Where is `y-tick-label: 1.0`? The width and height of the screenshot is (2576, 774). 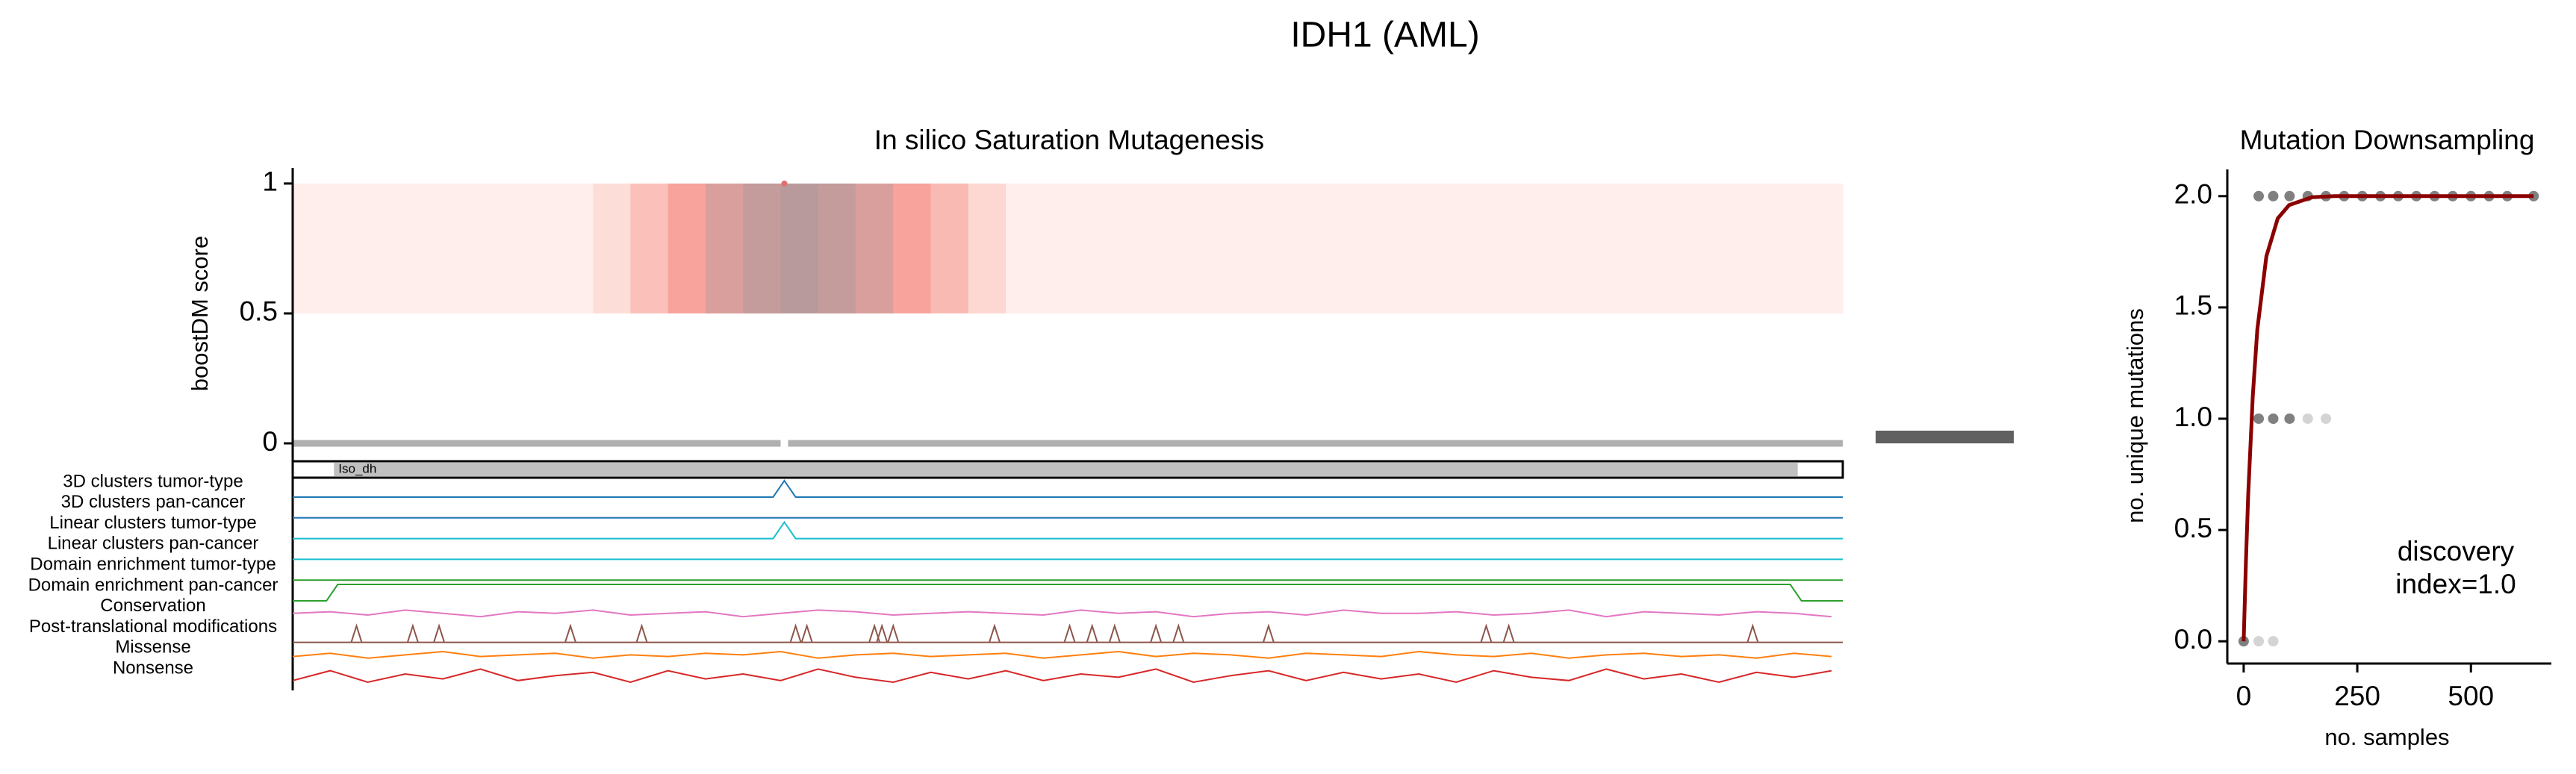 y-tick-label: 1.0 is located at coordinates (2193, 417).